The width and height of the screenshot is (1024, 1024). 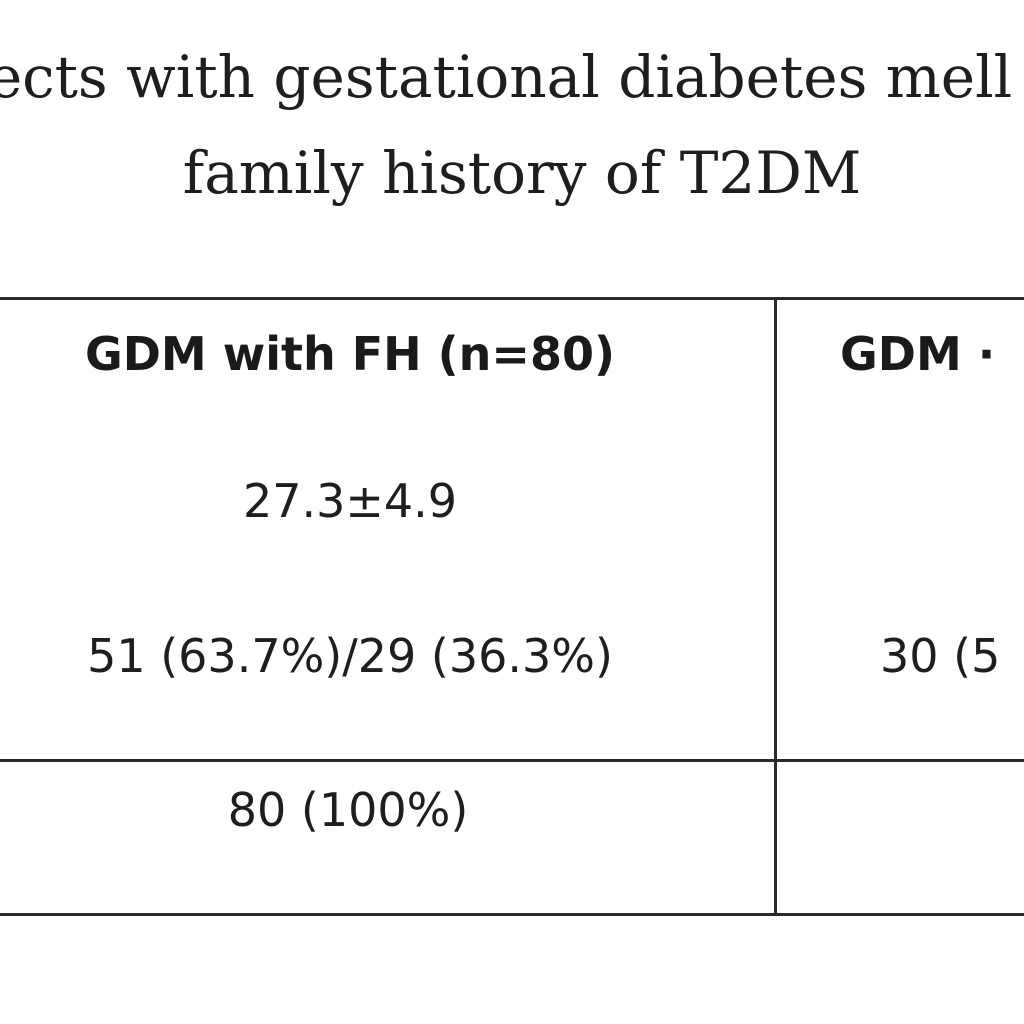 What do you see at coordinates (940, 656) in the screenshot?
I see `table-cell-ratio-col2: 30 (5` at bounding box center [940, 656].